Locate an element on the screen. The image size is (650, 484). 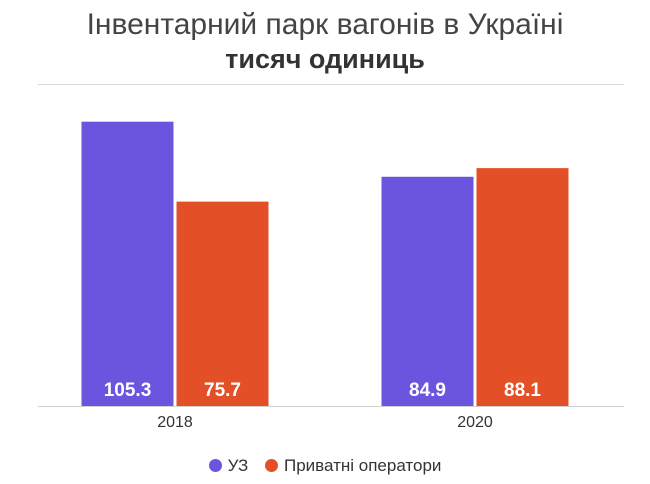
title-divider is located at coordinates (331, 84).